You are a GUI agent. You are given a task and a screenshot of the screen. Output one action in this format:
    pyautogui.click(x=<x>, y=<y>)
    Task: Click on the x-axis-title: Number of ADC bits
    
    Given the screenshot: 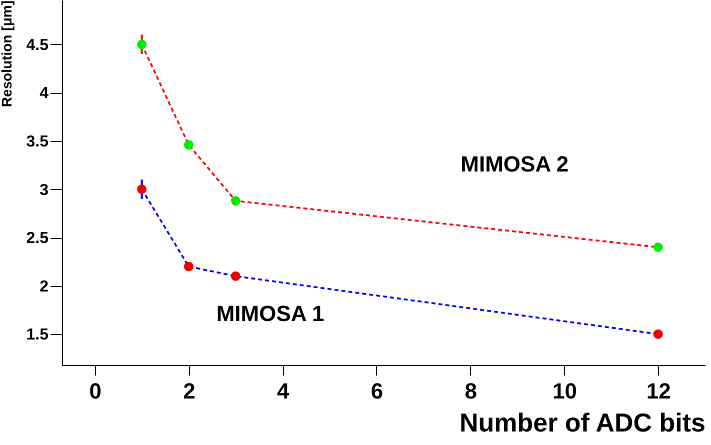 What is the action you would take?
    pyautogui.click(x=582, y=423)
    